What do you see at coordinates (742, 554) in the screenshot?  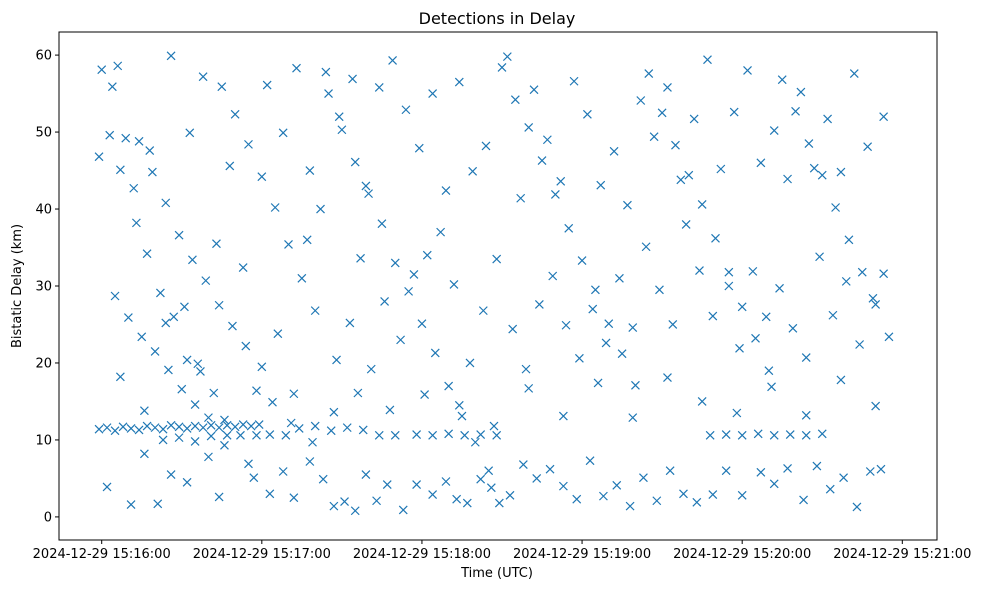 I see `x-tick-label: 2024-12-29 15:20:00` at bounding box center [742, 554].